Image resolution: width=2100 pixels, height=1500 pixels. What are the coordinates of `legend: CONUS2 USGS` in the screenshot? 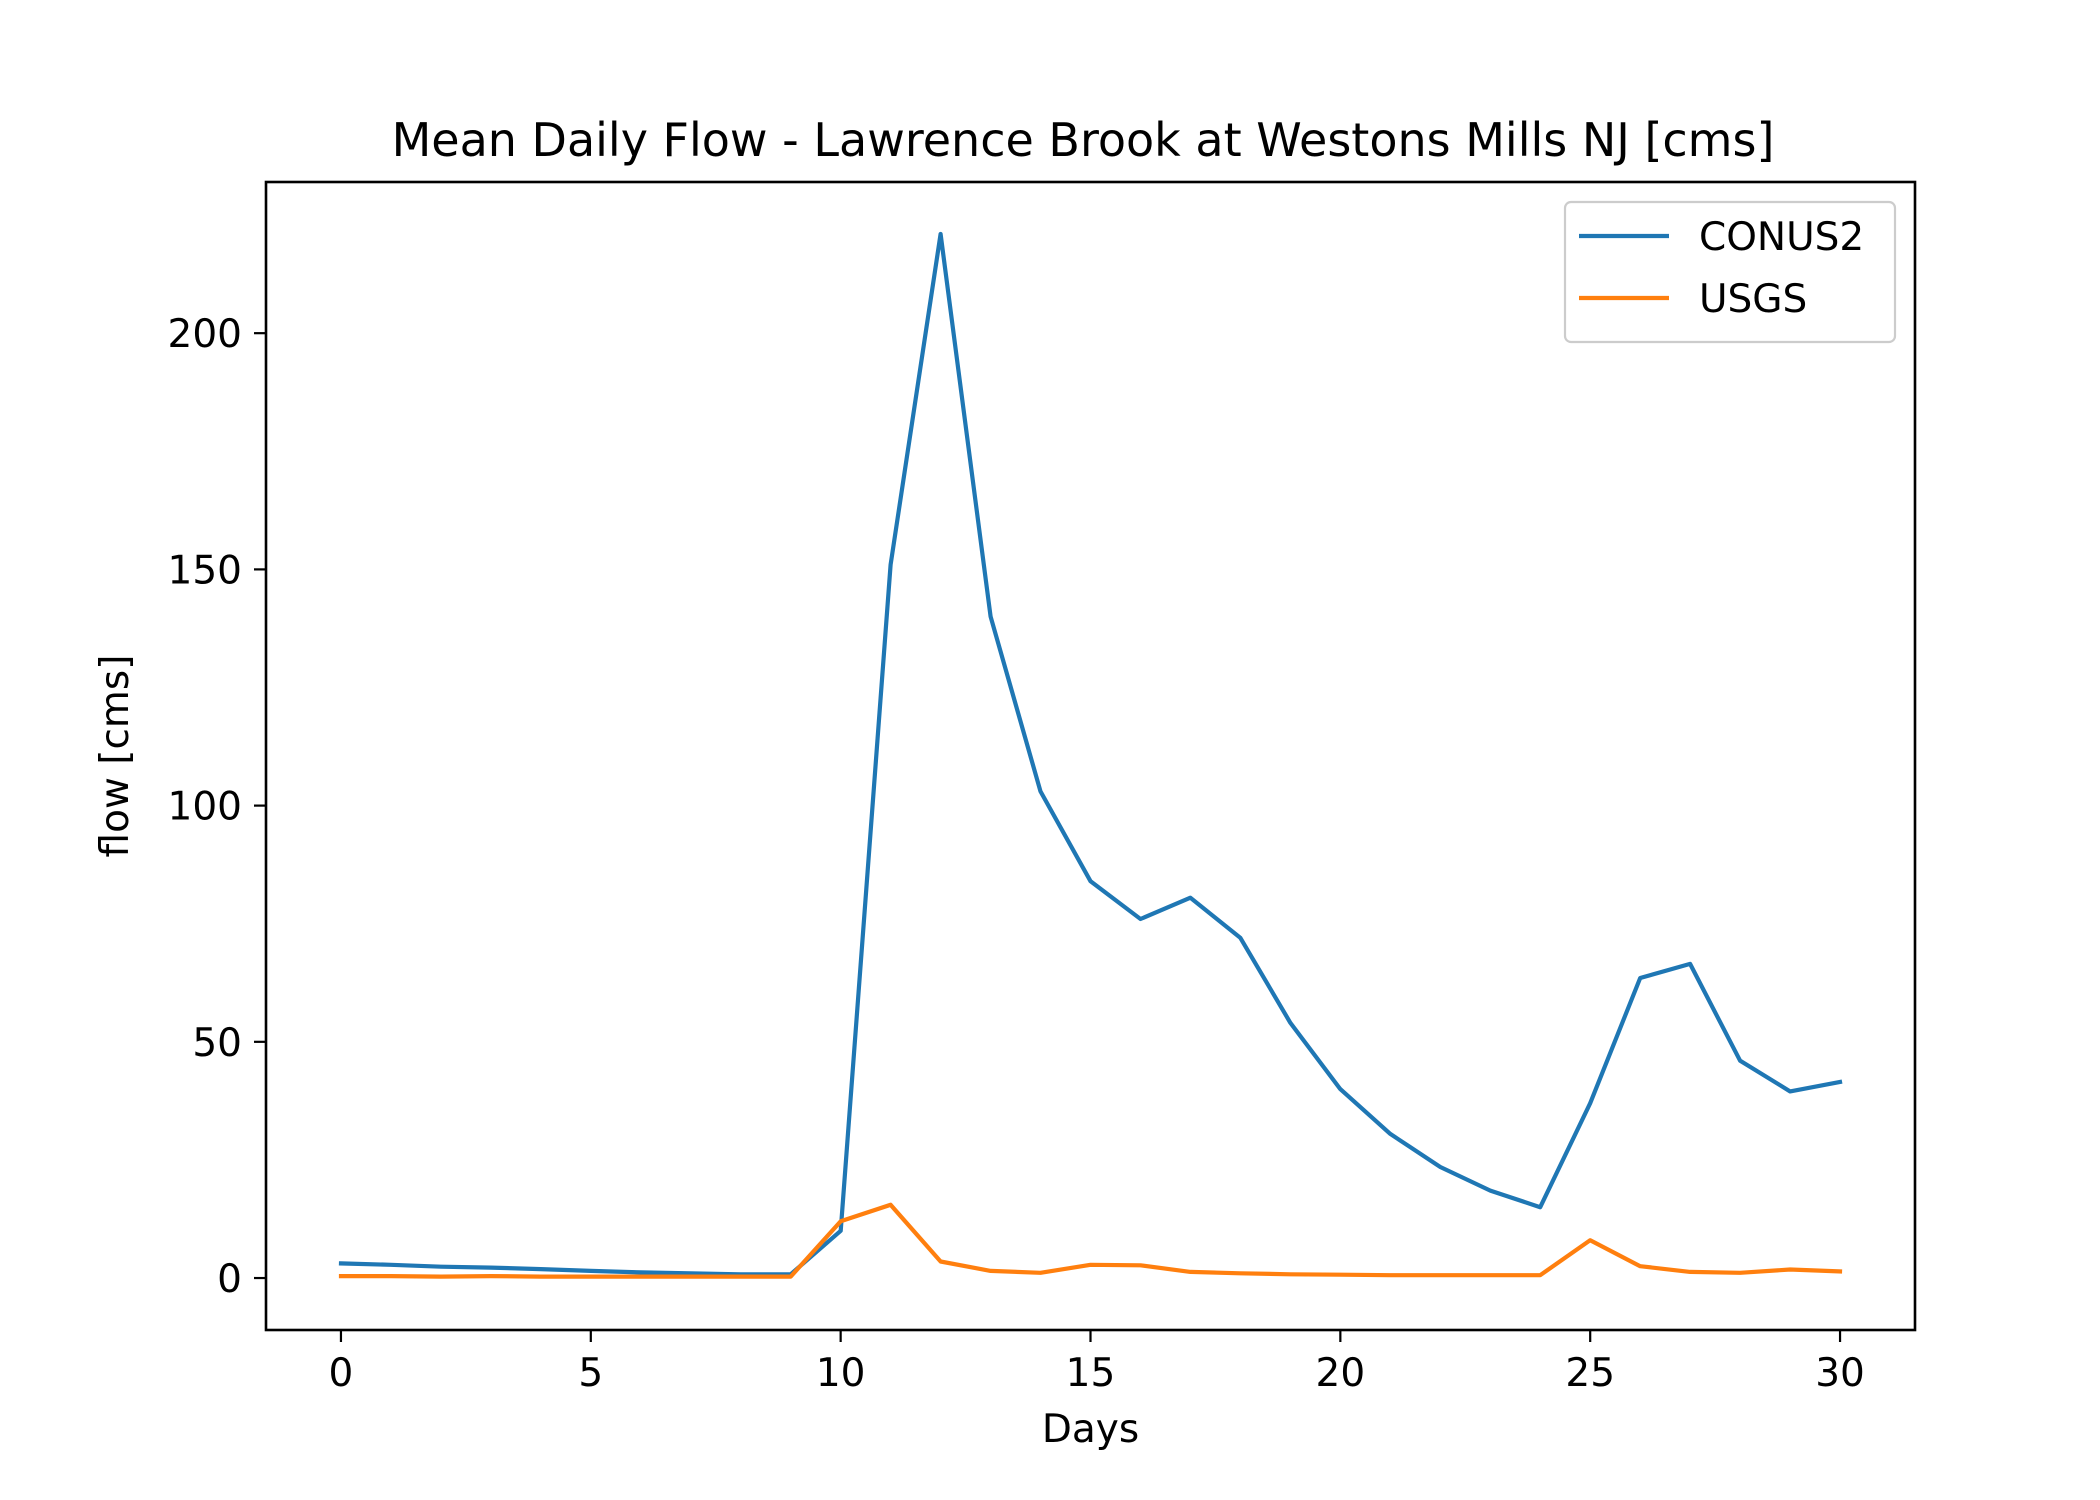 It's located at (1730, 272).